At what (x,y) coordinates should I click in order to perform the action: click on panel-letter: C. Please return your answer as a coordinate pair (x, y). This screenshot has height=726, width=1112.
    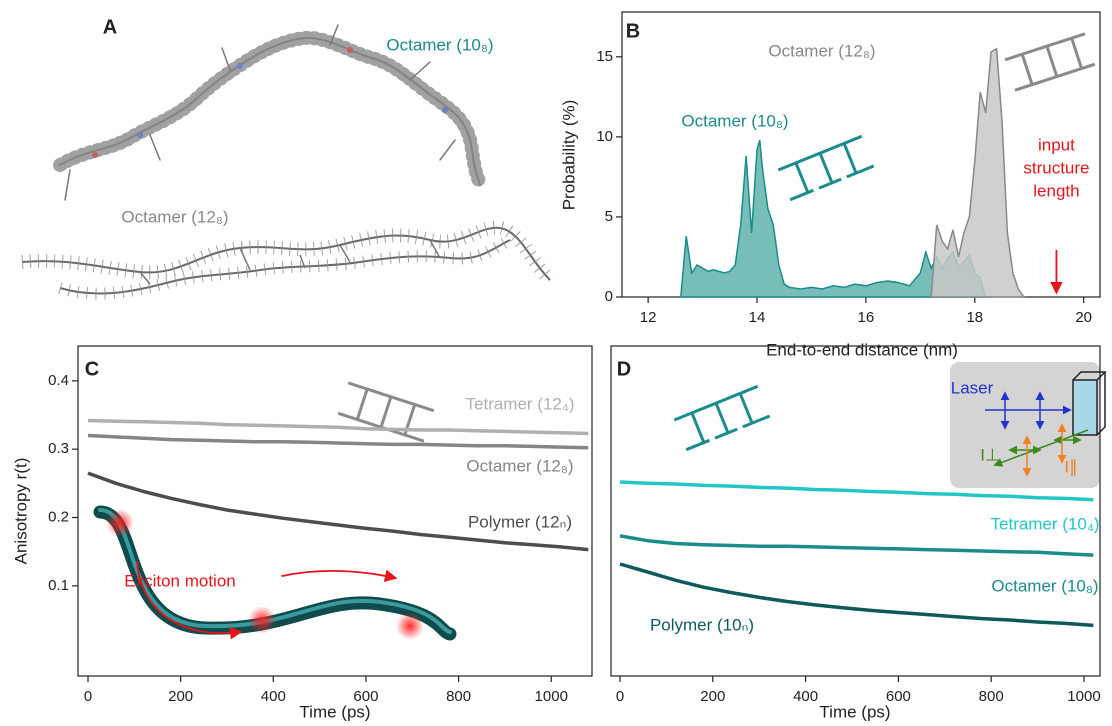
    Looking at the image, I should click on (92, 369).